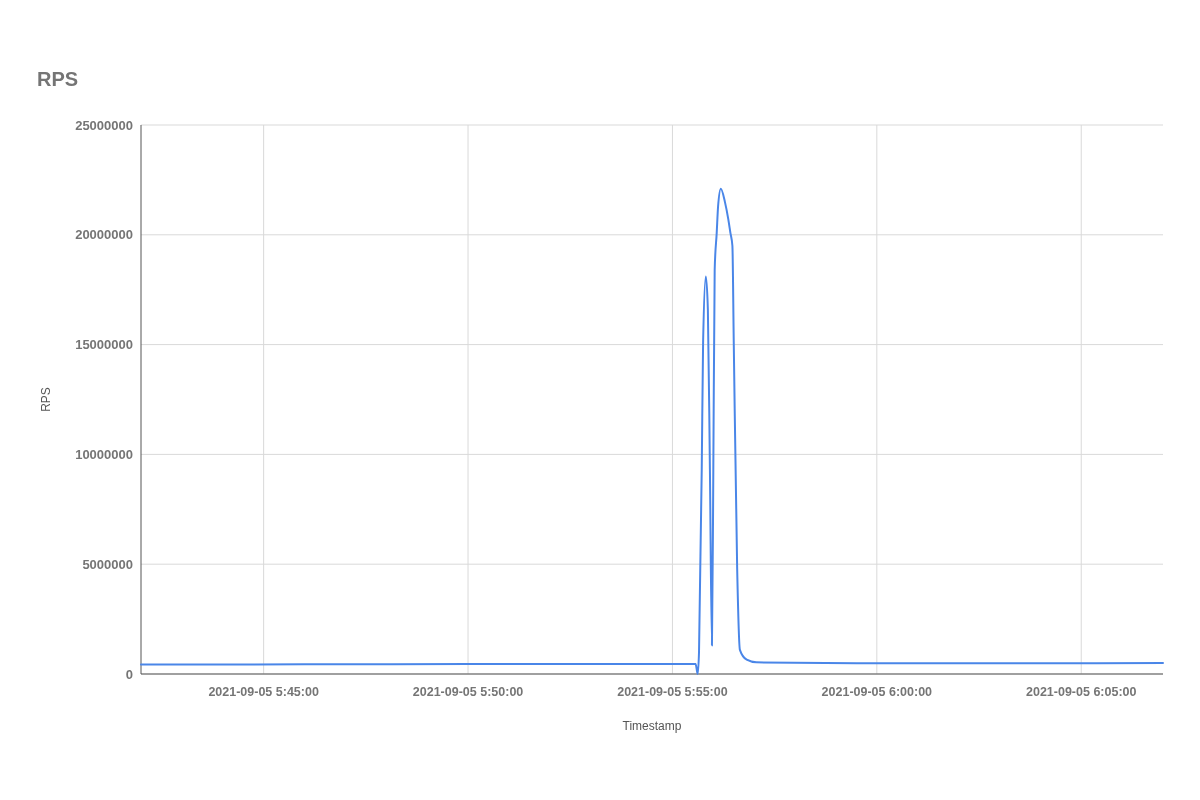  Describe the element at coordinates (46, 399) in the screenshot. I see `y-axis-title: RPS` at that location.